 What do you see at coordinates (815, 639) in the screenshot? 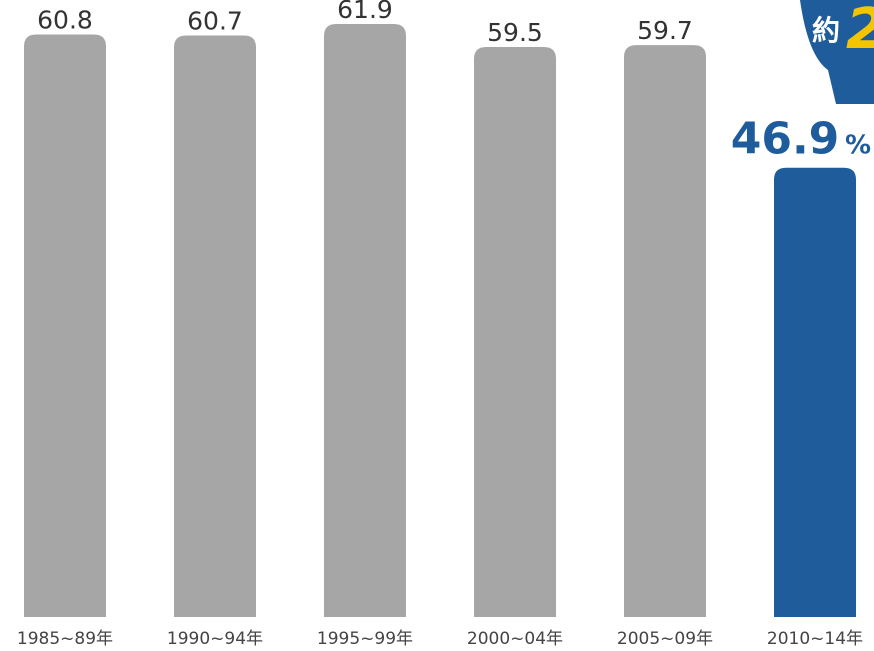
I see `category-tick-label: 2010~14年` at bounding box center [815, 639].